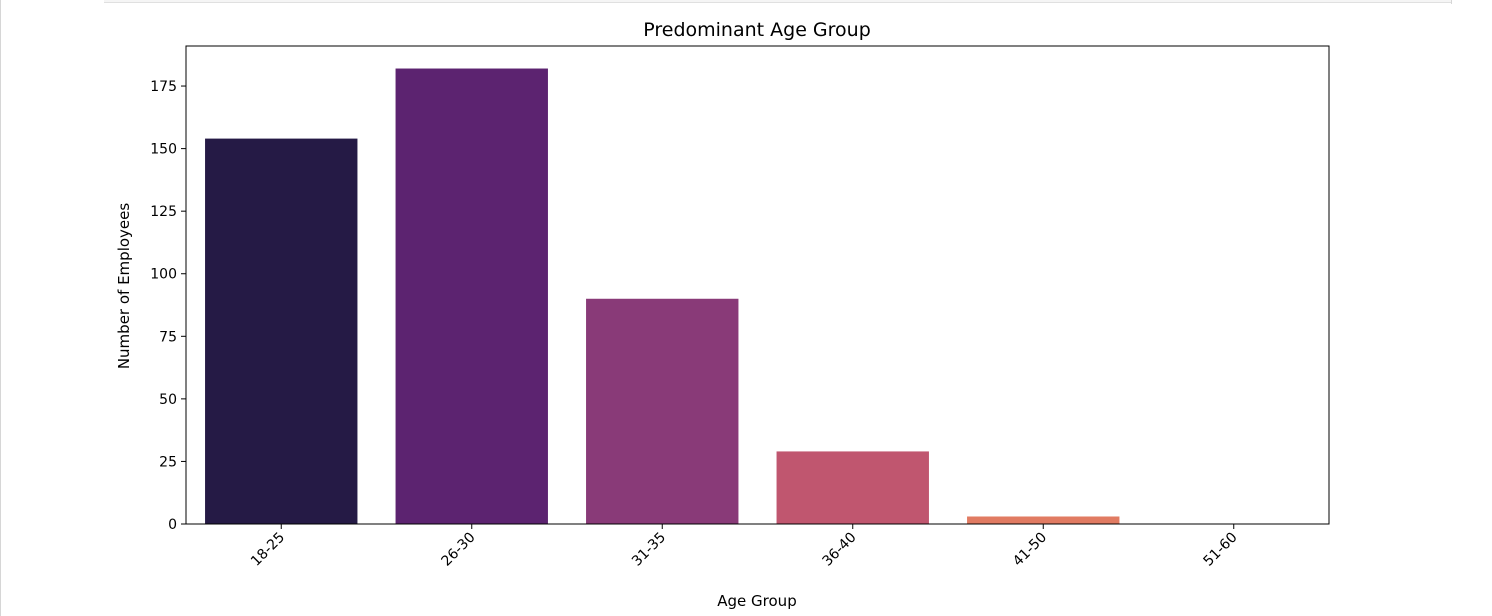 This screenshot has width=1492, height=616. I want to click on x-tick-label: 26-30, so click(458, 550).